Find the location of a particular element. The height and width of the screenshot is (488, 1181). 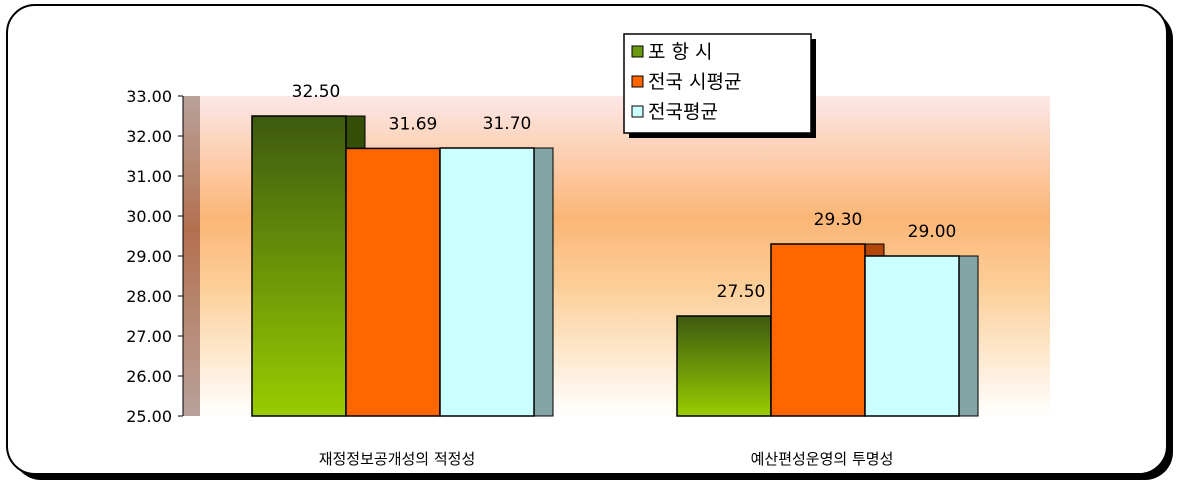

data-label: 29.30 is located at coordinates (838, 220).